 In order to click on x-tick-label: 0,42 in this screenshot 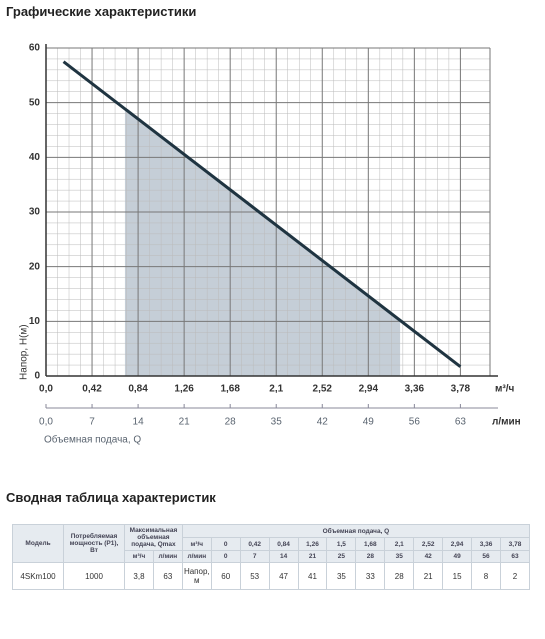, I will do `click(92, 389)`.